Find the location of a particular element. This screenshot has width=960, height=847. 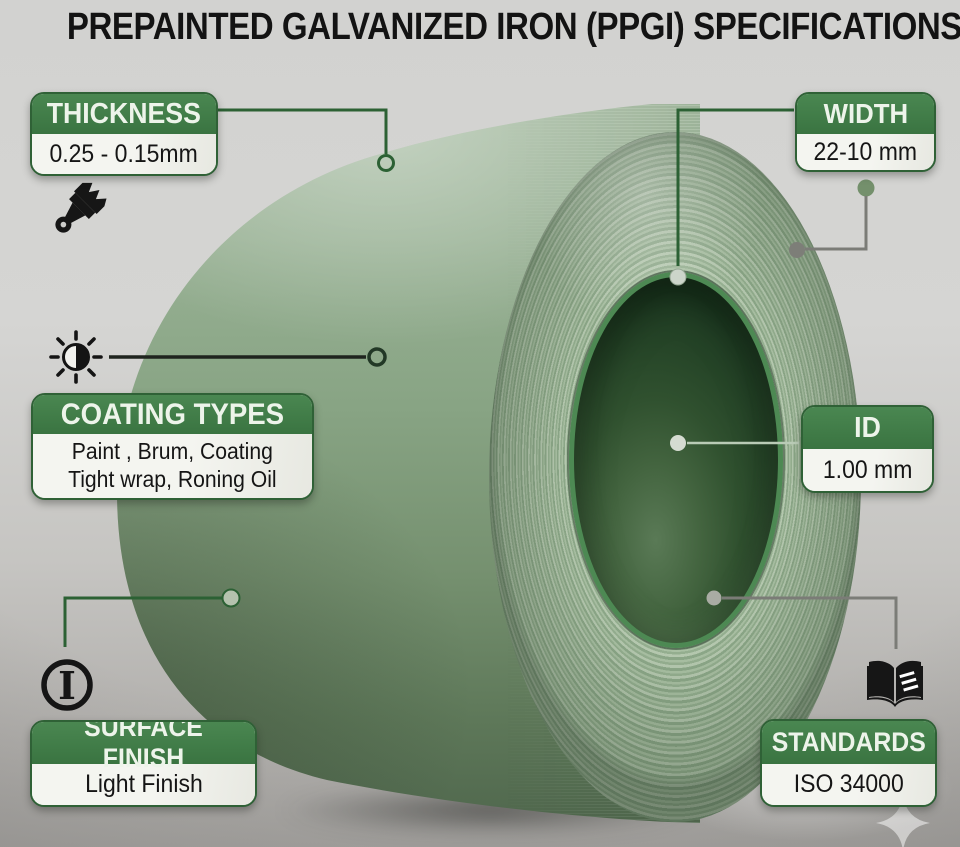

id-label-value: 1.00 mm is located at coordinates (867, 470).